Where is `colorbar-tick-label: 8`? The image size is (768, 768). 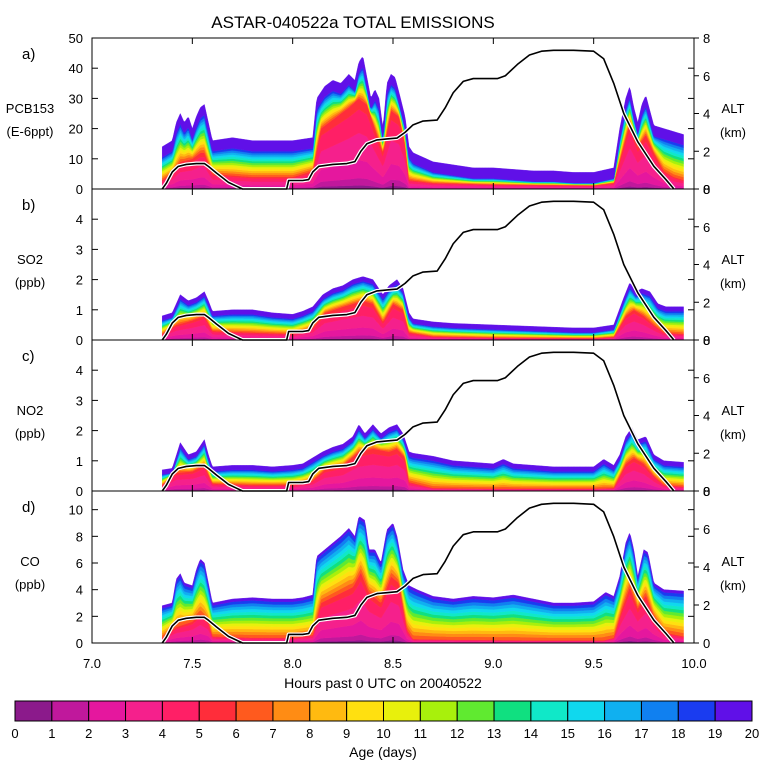 colorbar-tick-label: 8 is located at coordinates (309, 733).